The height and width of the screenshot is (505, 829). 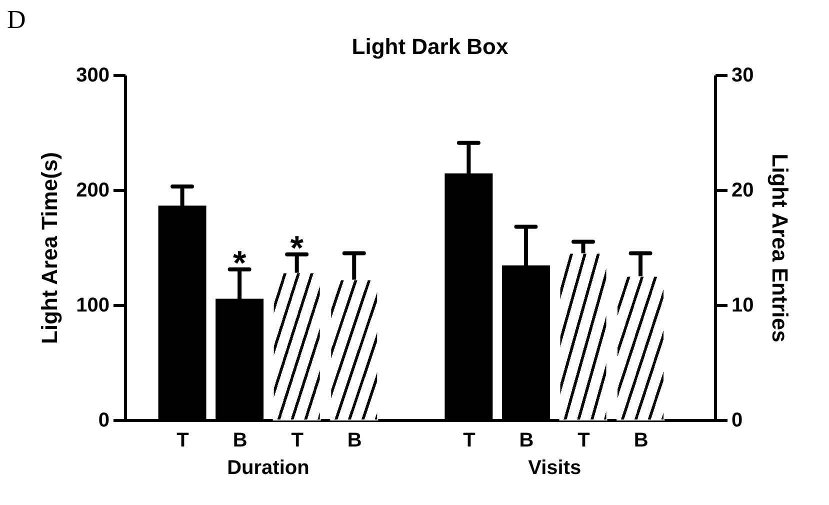 What do you see at coordinates (430, 46) in the screenshot?
I see `chart-title: Light Dark Box` at bounding box center [430, 46].